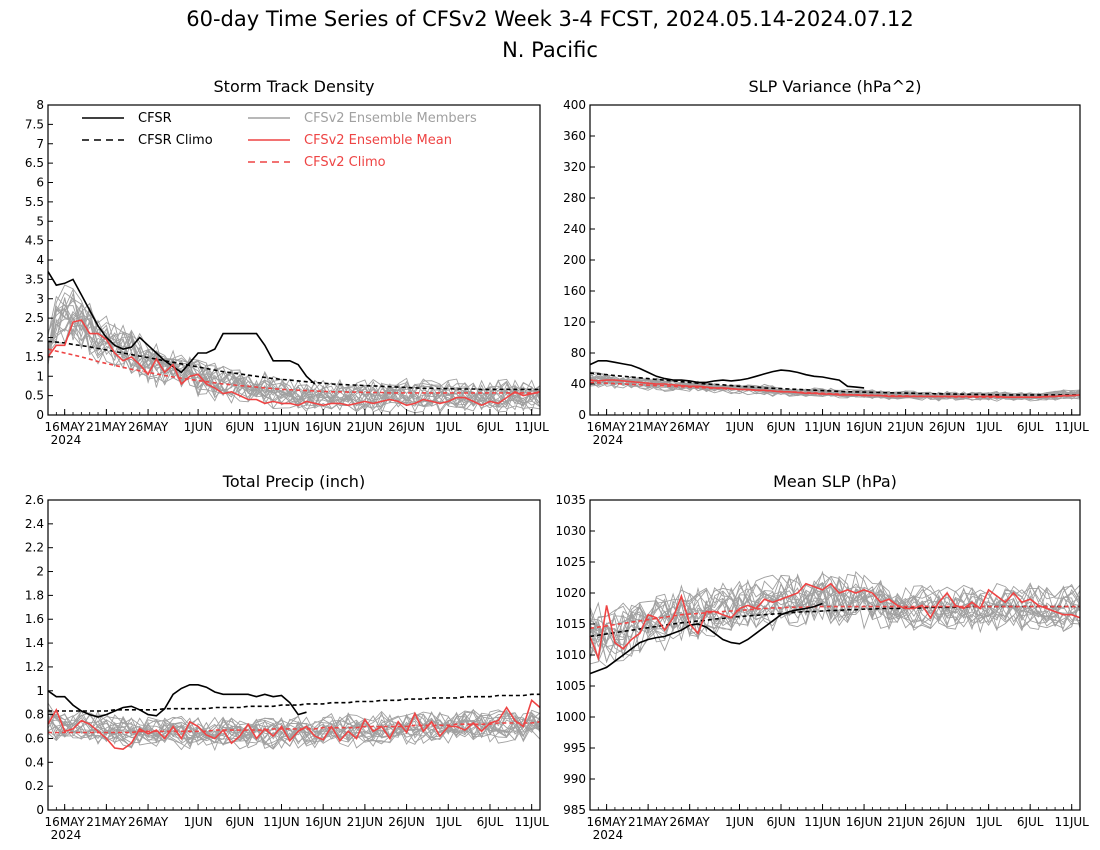  What do you see at coordinates (40, 260) in the screenshot?
I see `y-tick-label: 4` at bounding box center [40, 260].